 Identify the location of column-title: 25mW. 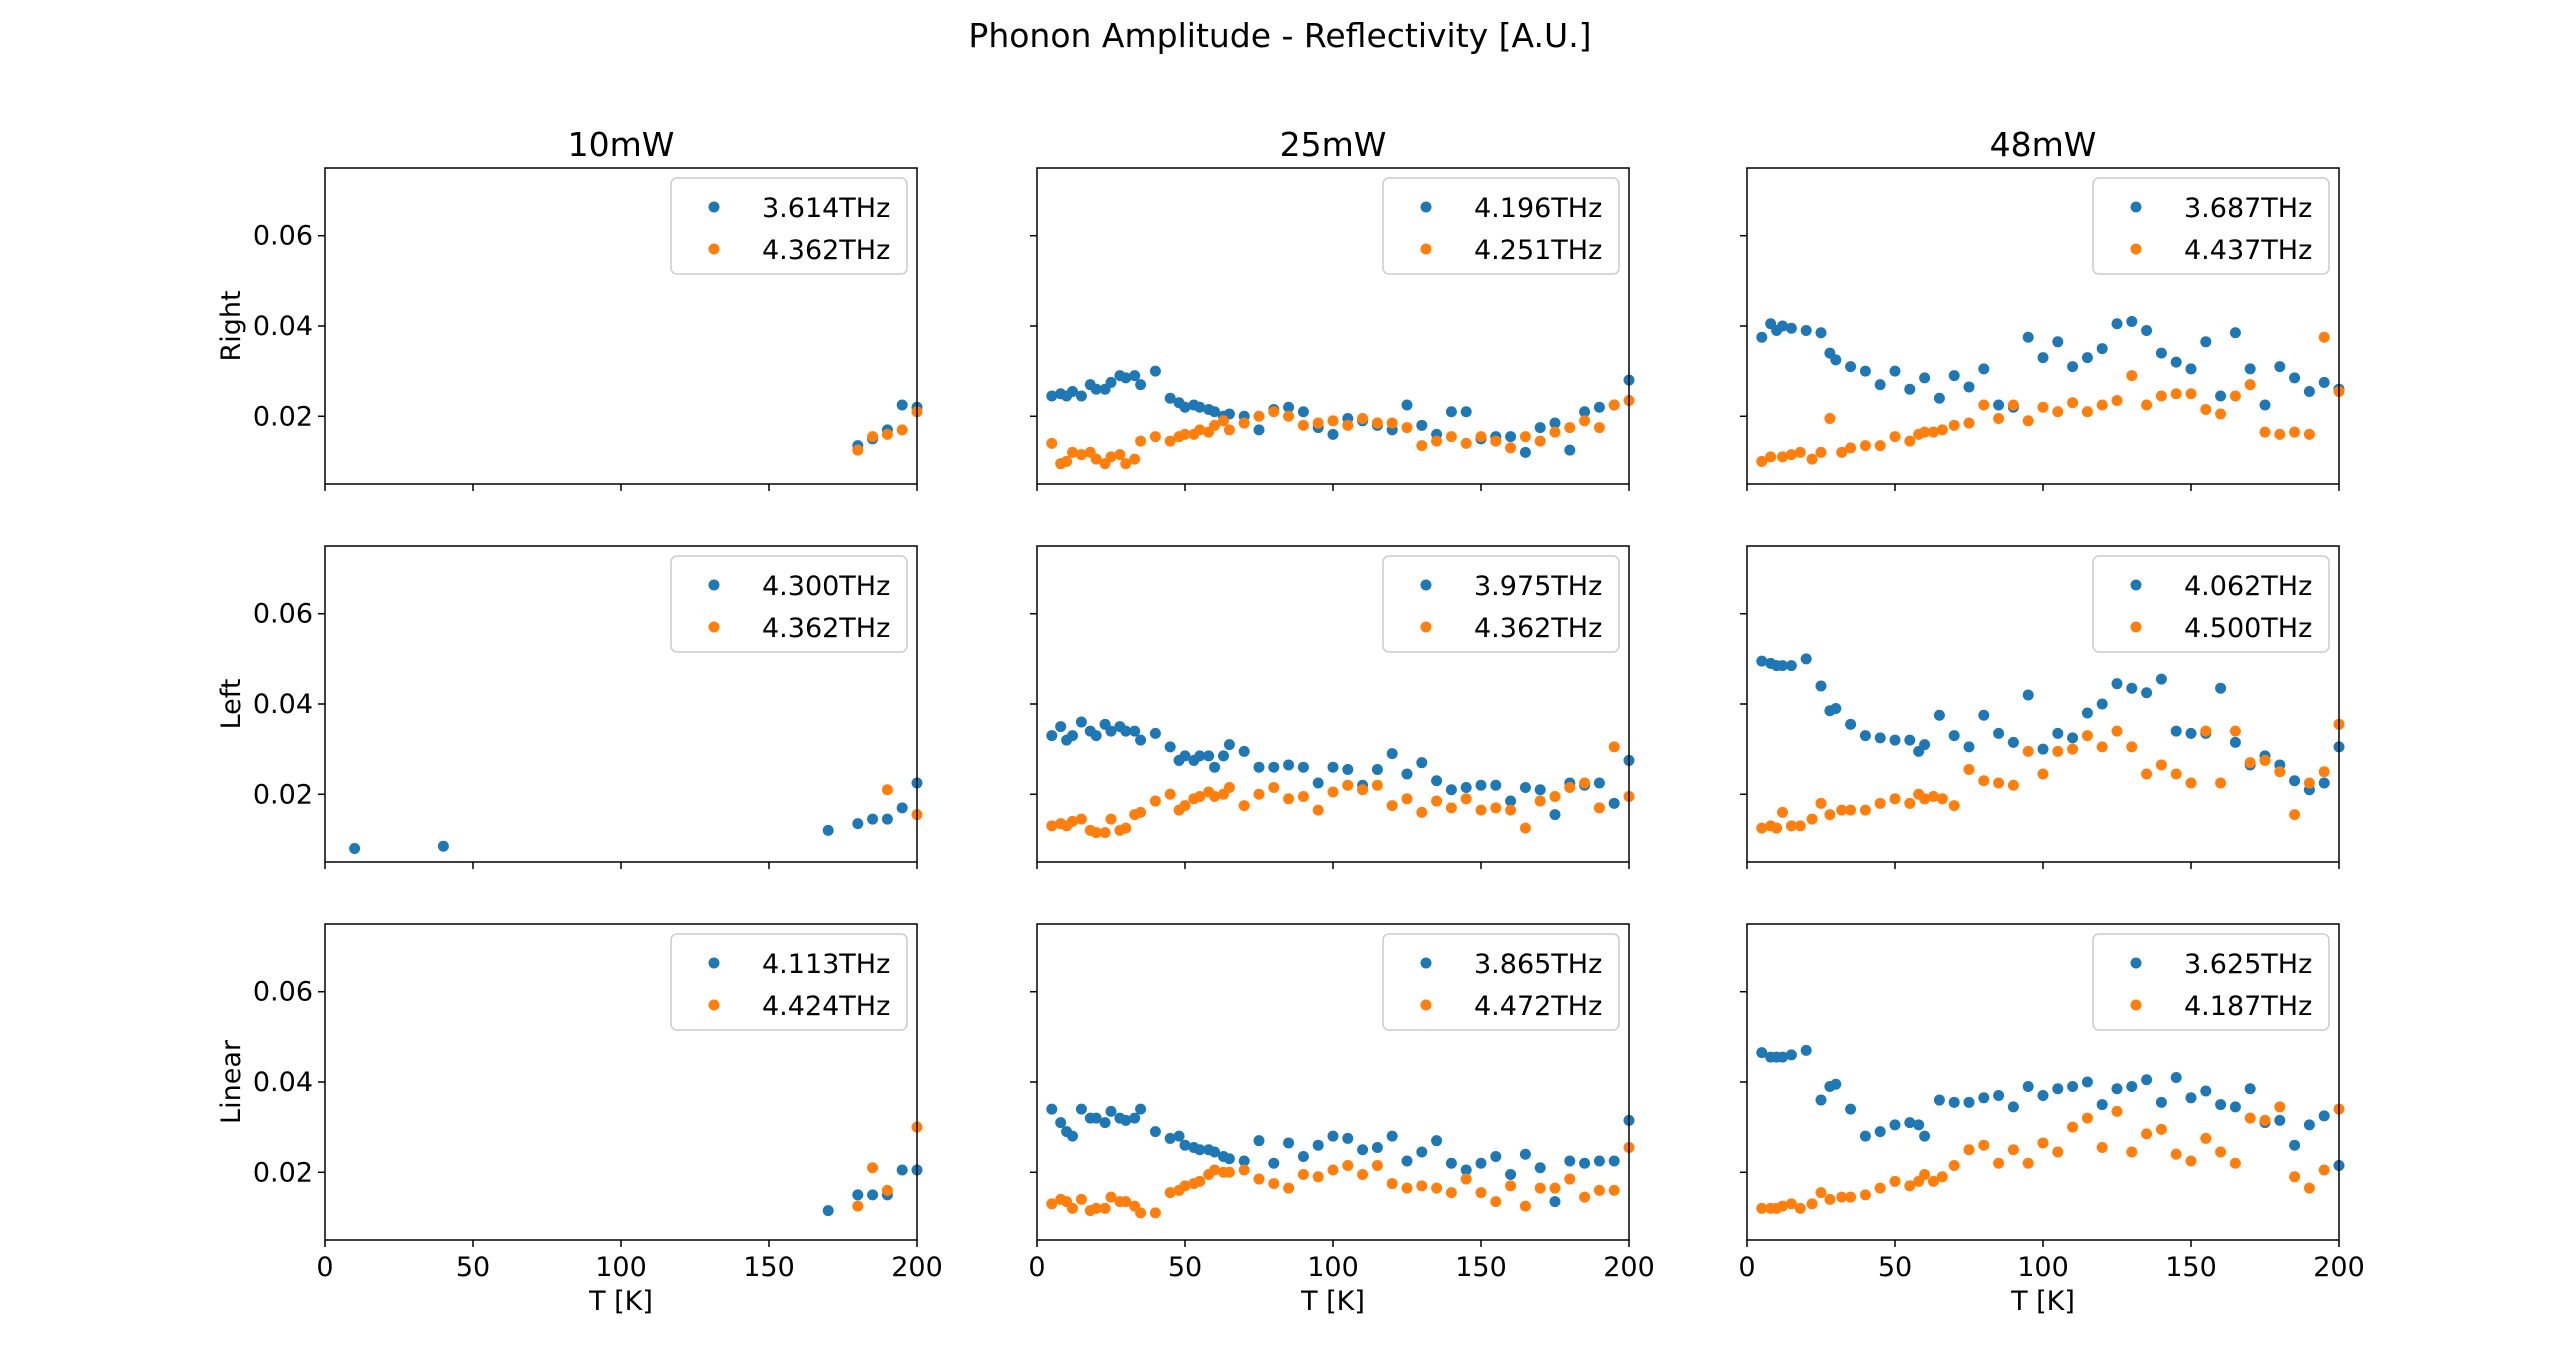
(1333, 144).